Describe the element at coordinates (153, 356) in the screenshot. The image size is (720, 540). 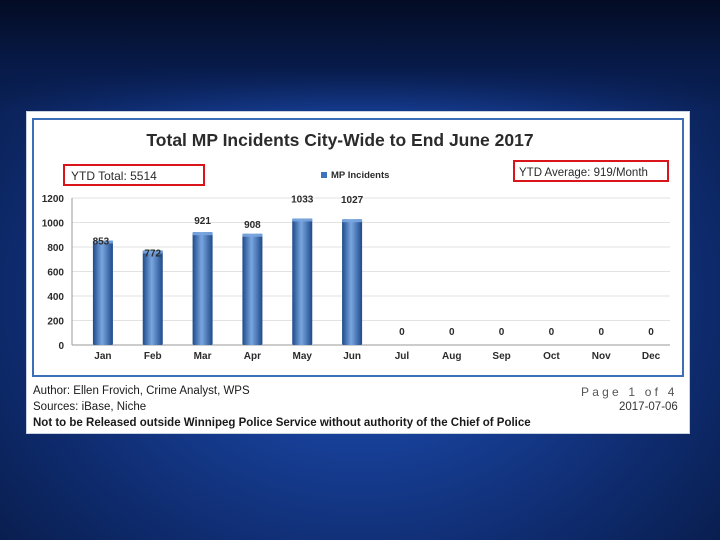
I see `x-tick-feb: Feb` at that location.